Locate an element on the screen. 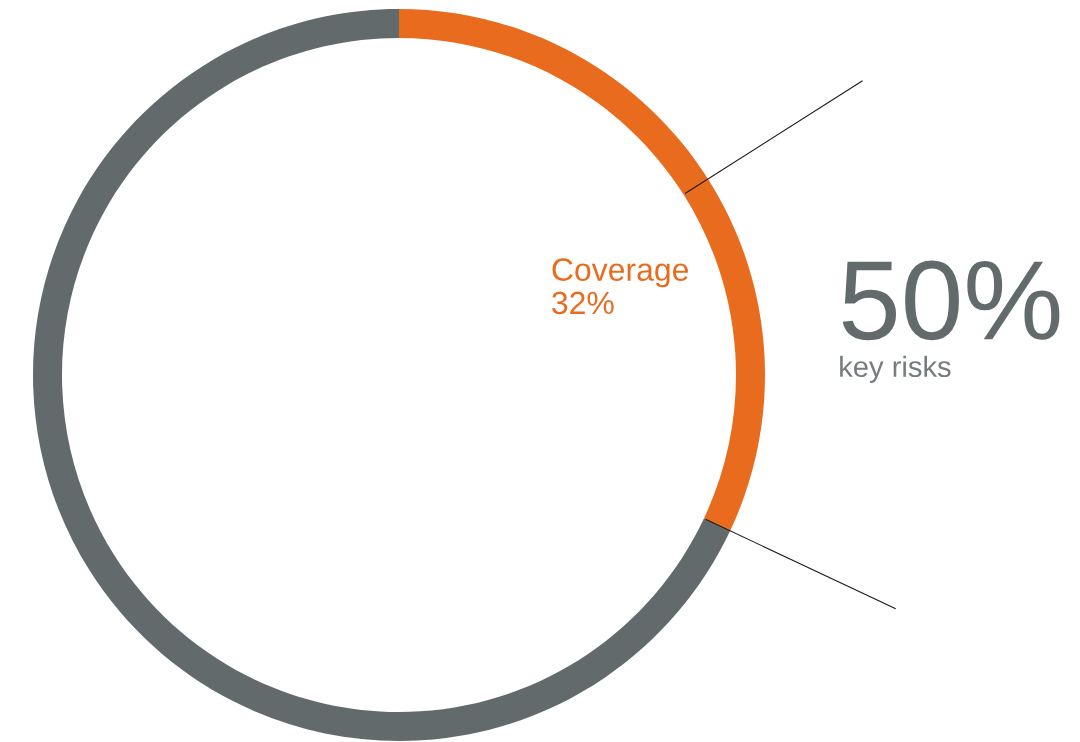 This screenshot has height=742, width=1080. text: 50% is located at coordinates (951, 300).